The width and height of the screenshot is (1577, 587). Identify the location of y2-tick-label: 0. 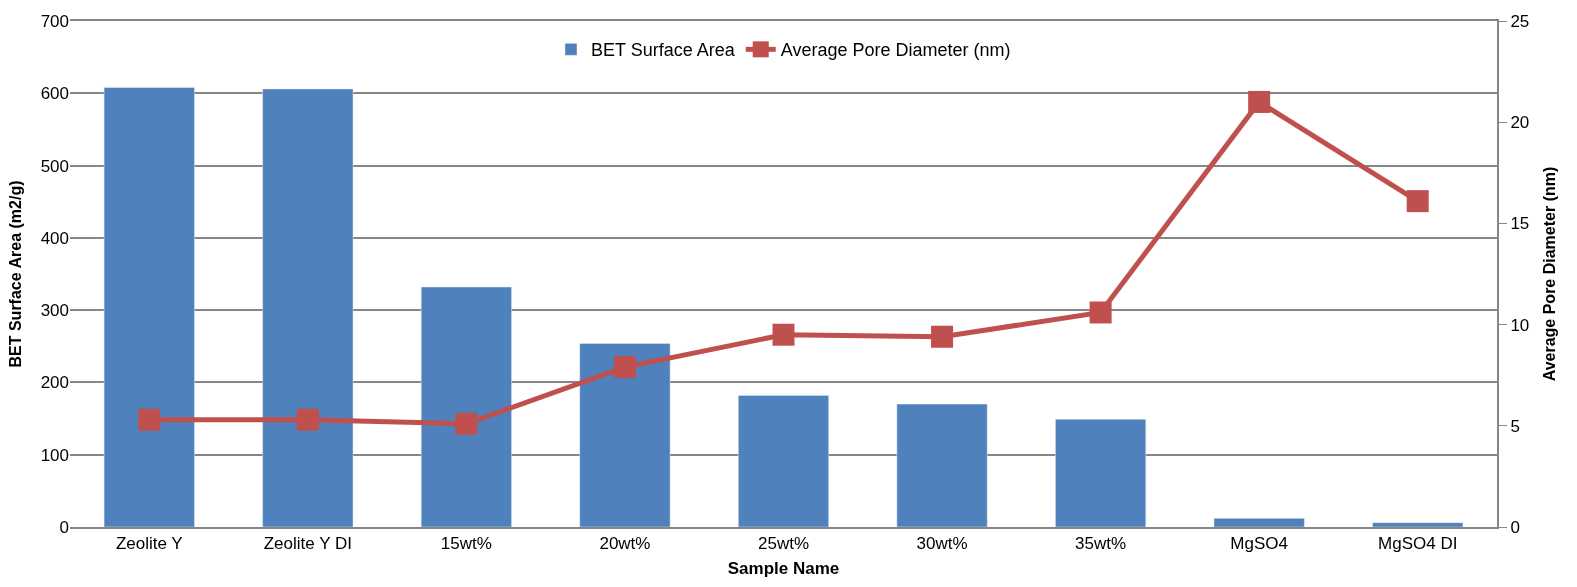
(1515, 527).